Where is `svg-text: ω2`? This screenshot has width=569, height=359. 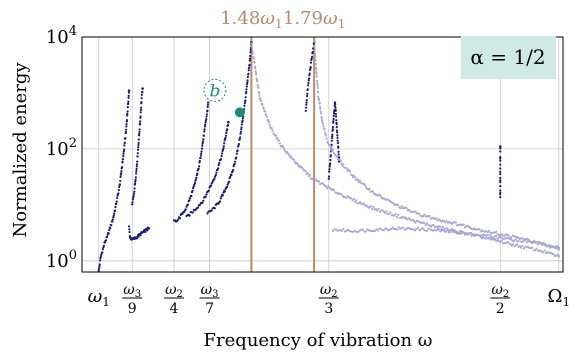 svg-text: ω2 is located at coordinates (174, 291).